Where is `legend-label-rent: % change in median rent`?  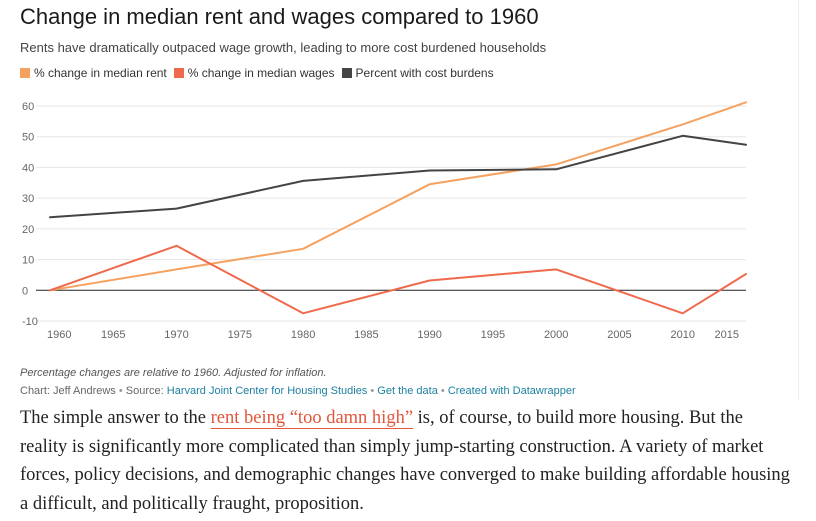 legend-label-rent: % change in median rent is located at coordinates (100, 73).